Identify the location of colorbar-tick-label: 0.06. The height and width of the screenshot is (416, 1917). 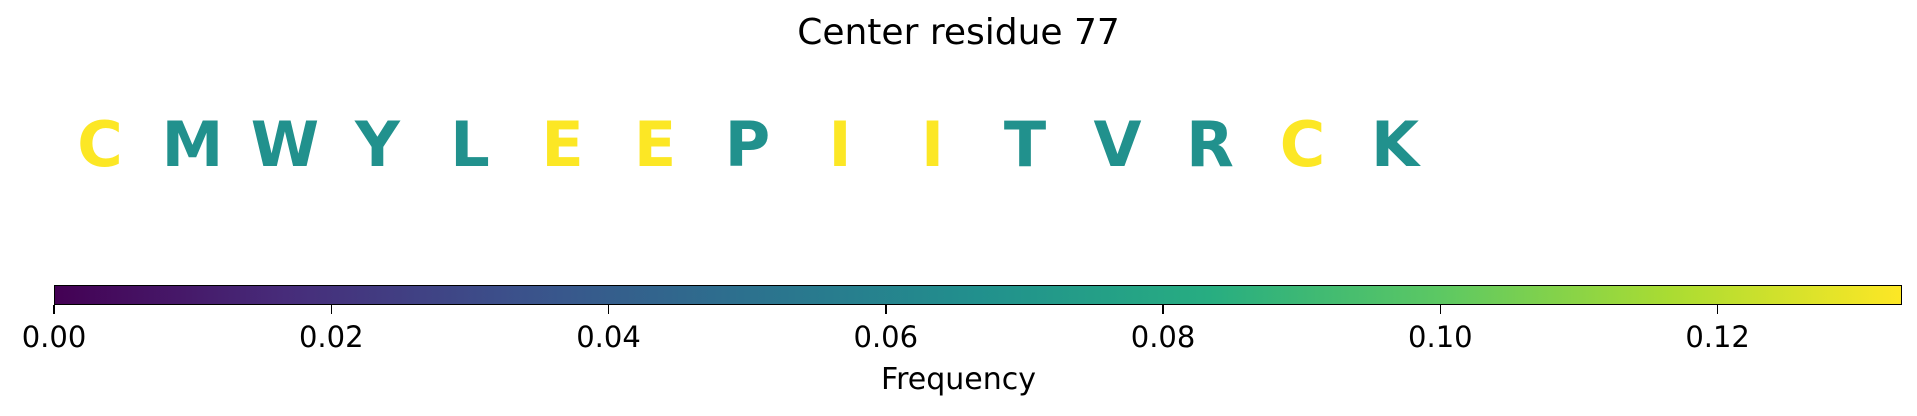
(886, 337).